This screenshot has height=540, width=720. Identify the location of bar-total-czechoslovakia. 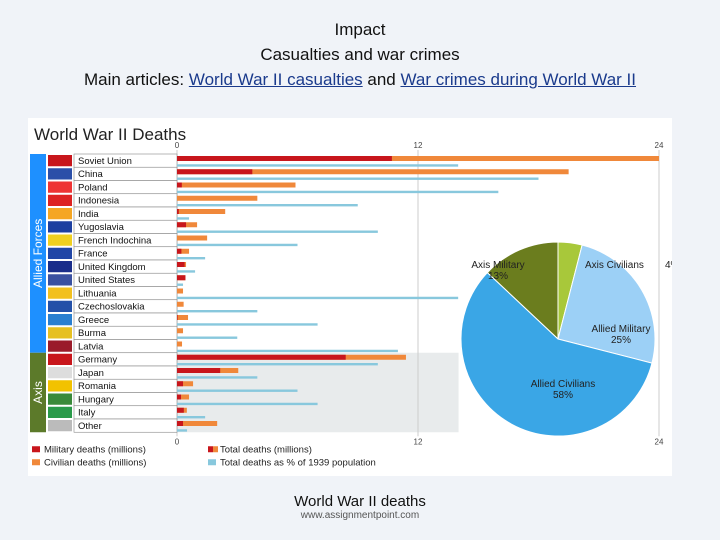
(180, 304).